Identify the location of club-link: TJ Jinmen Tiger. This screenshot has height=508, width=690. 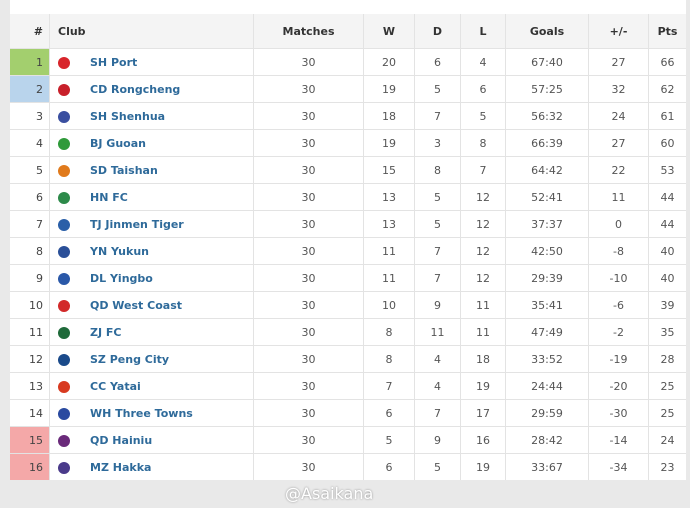
(137, 224).